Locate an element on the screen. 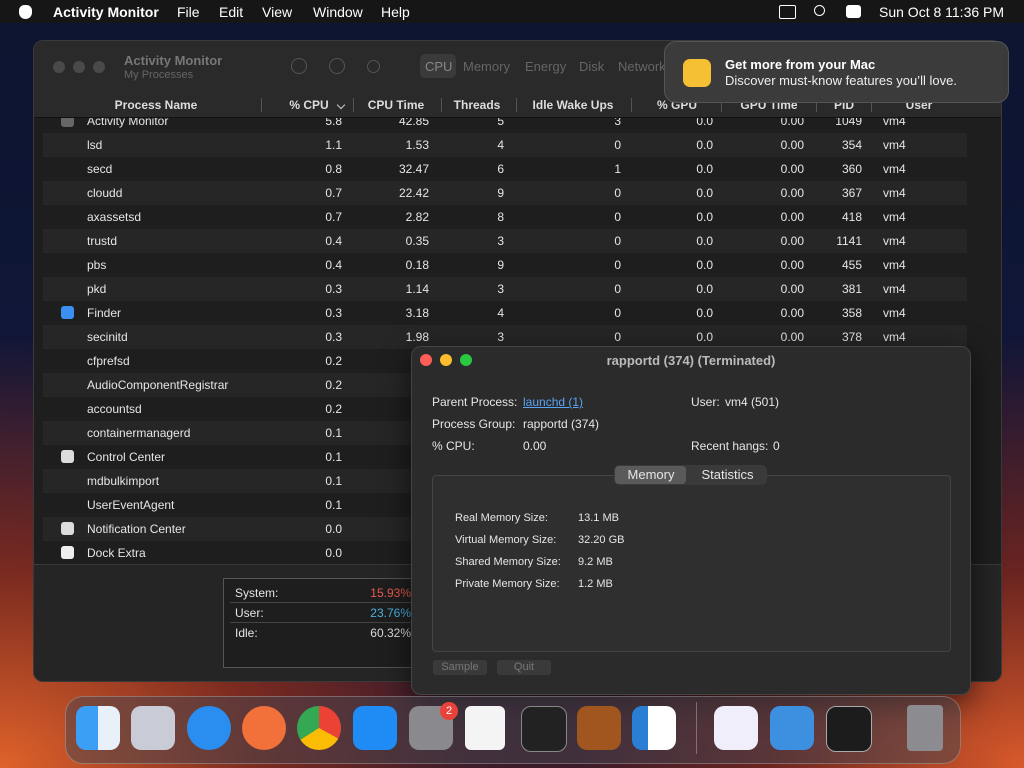 This screenshot has height=768, width=1024. cell: 9 is located at coordinates (500, 193).